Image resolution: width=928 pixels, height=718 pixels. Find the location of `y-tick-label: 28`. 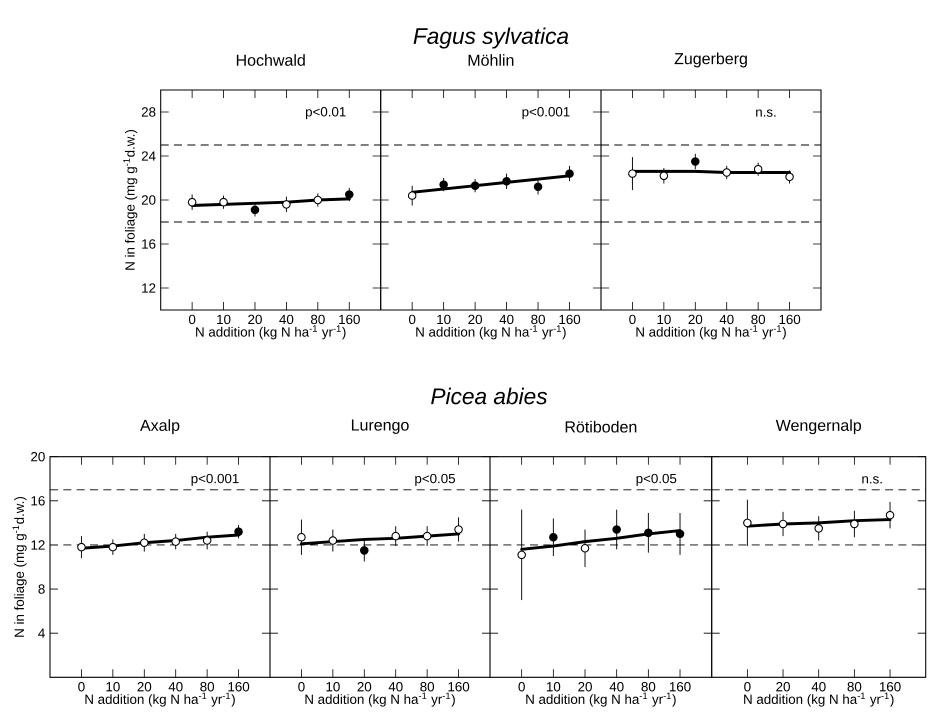

y-tick-label: 28 is located at coordinates (149, 112).